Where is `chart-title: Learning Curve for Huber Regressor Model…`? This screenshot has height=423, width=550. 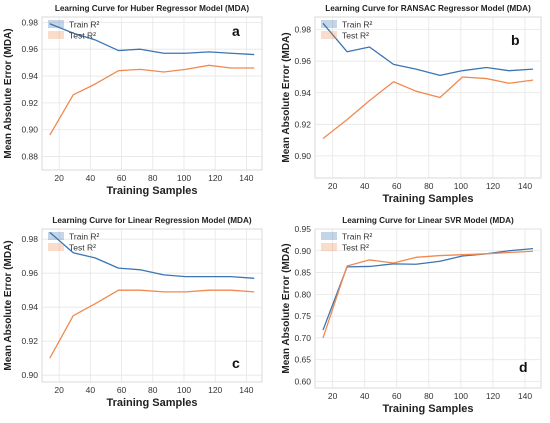
chart-title: Learning Curve for Huber Regressor Model… is located at coordinates (152, 8).